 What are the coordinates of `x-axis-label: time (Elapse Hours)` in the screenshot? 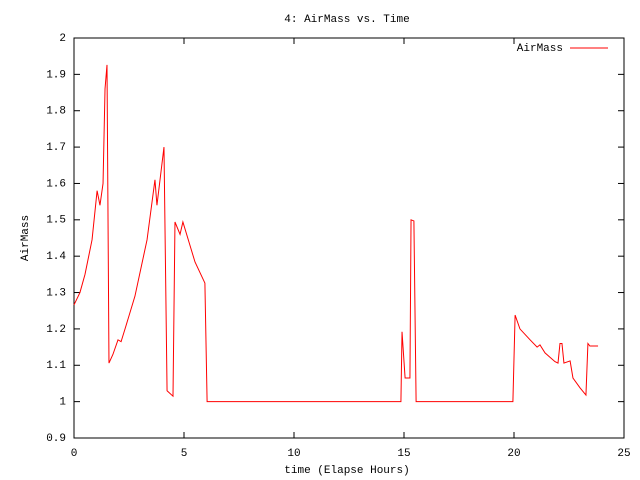 It's located at (346, 471).